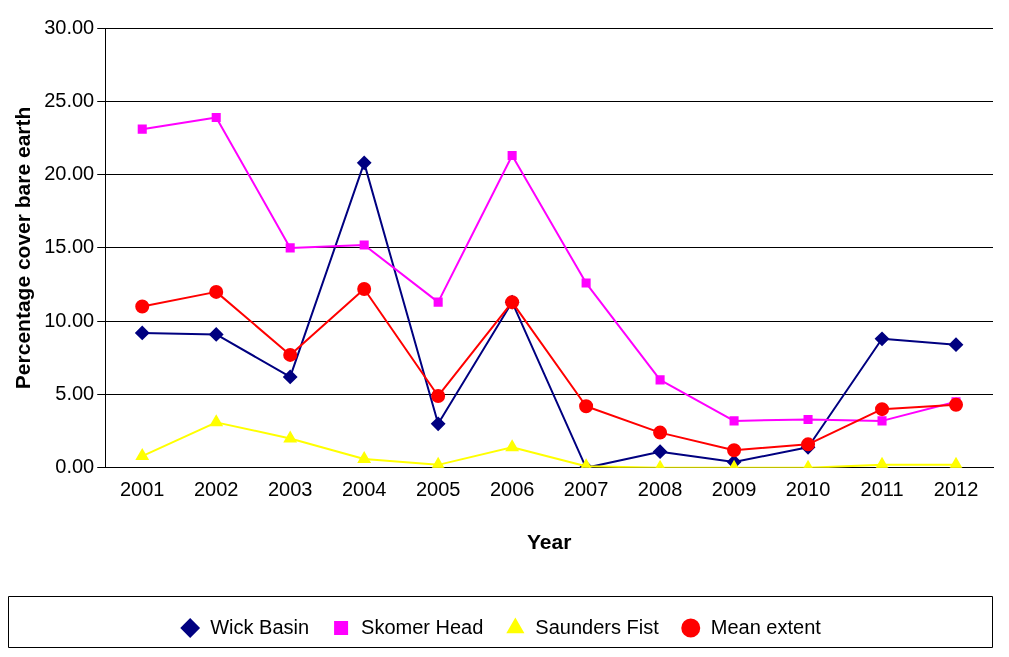 The height and width of the screenshot is (657, 1009). I want to click on x-tick-label: 2012, so click(956, 489).